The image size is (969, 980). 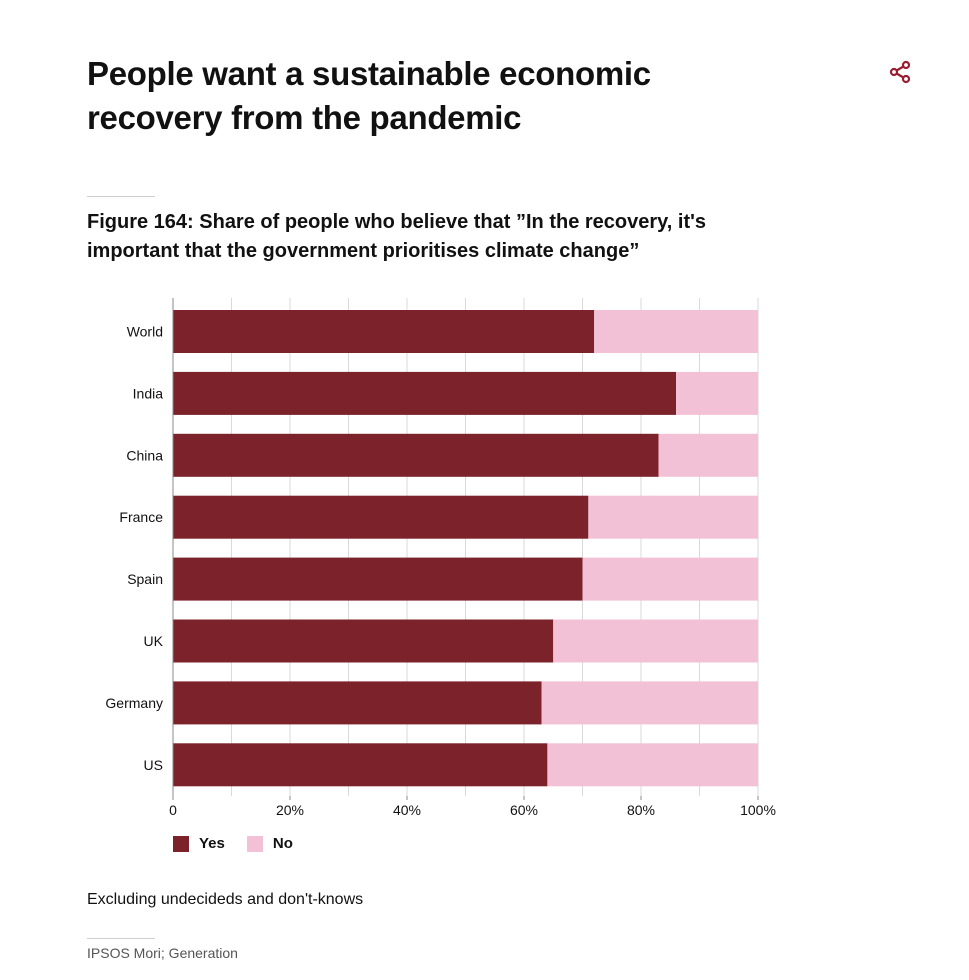 I want to click on bar-no-china, so click(x=708, y=455).